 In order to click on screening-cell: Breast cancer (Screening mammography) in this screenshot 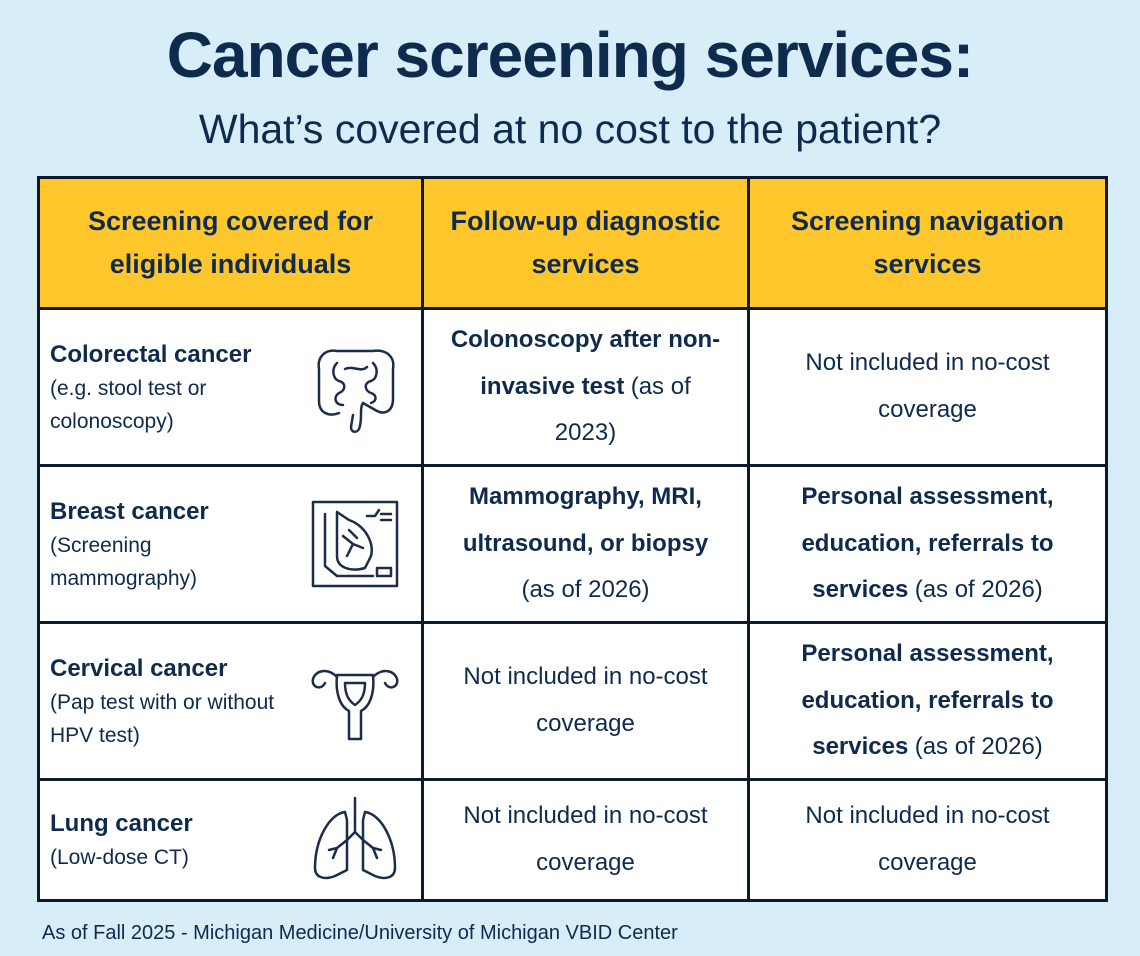, I will do `click(230, 544)`.